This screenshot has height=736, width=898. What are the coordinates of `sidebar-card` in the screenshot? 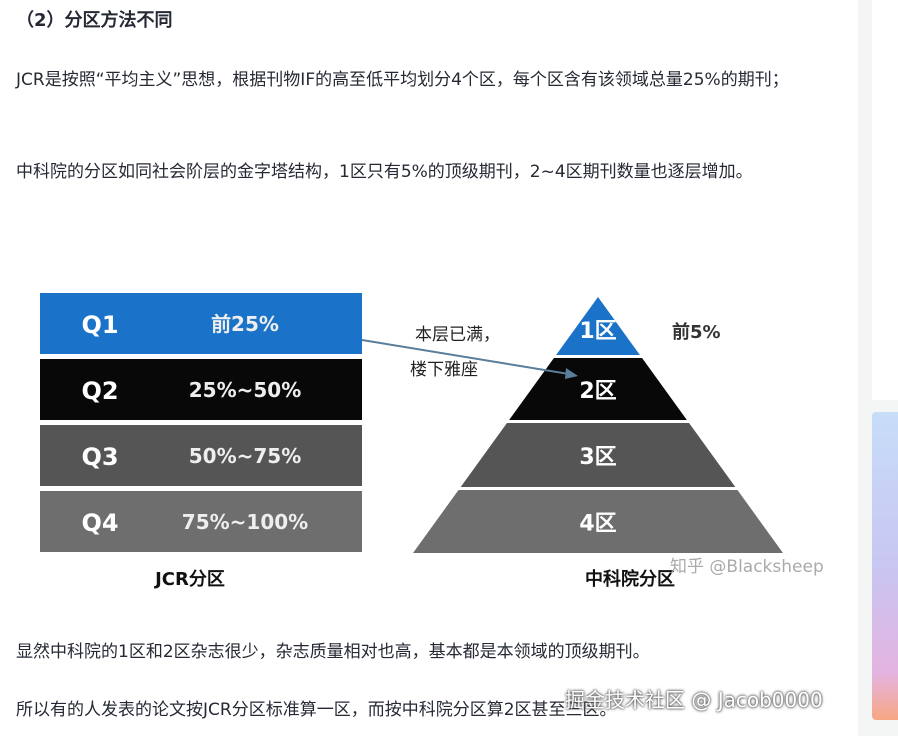 It's located at (885, 200).